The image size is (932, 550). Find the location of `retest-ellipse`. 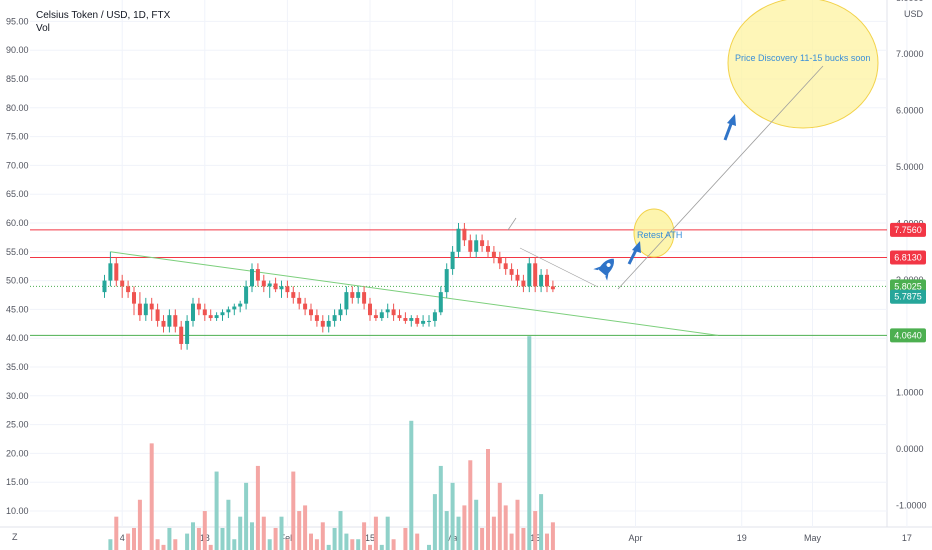

retest-ellipse is located at coordinates (654, 233).